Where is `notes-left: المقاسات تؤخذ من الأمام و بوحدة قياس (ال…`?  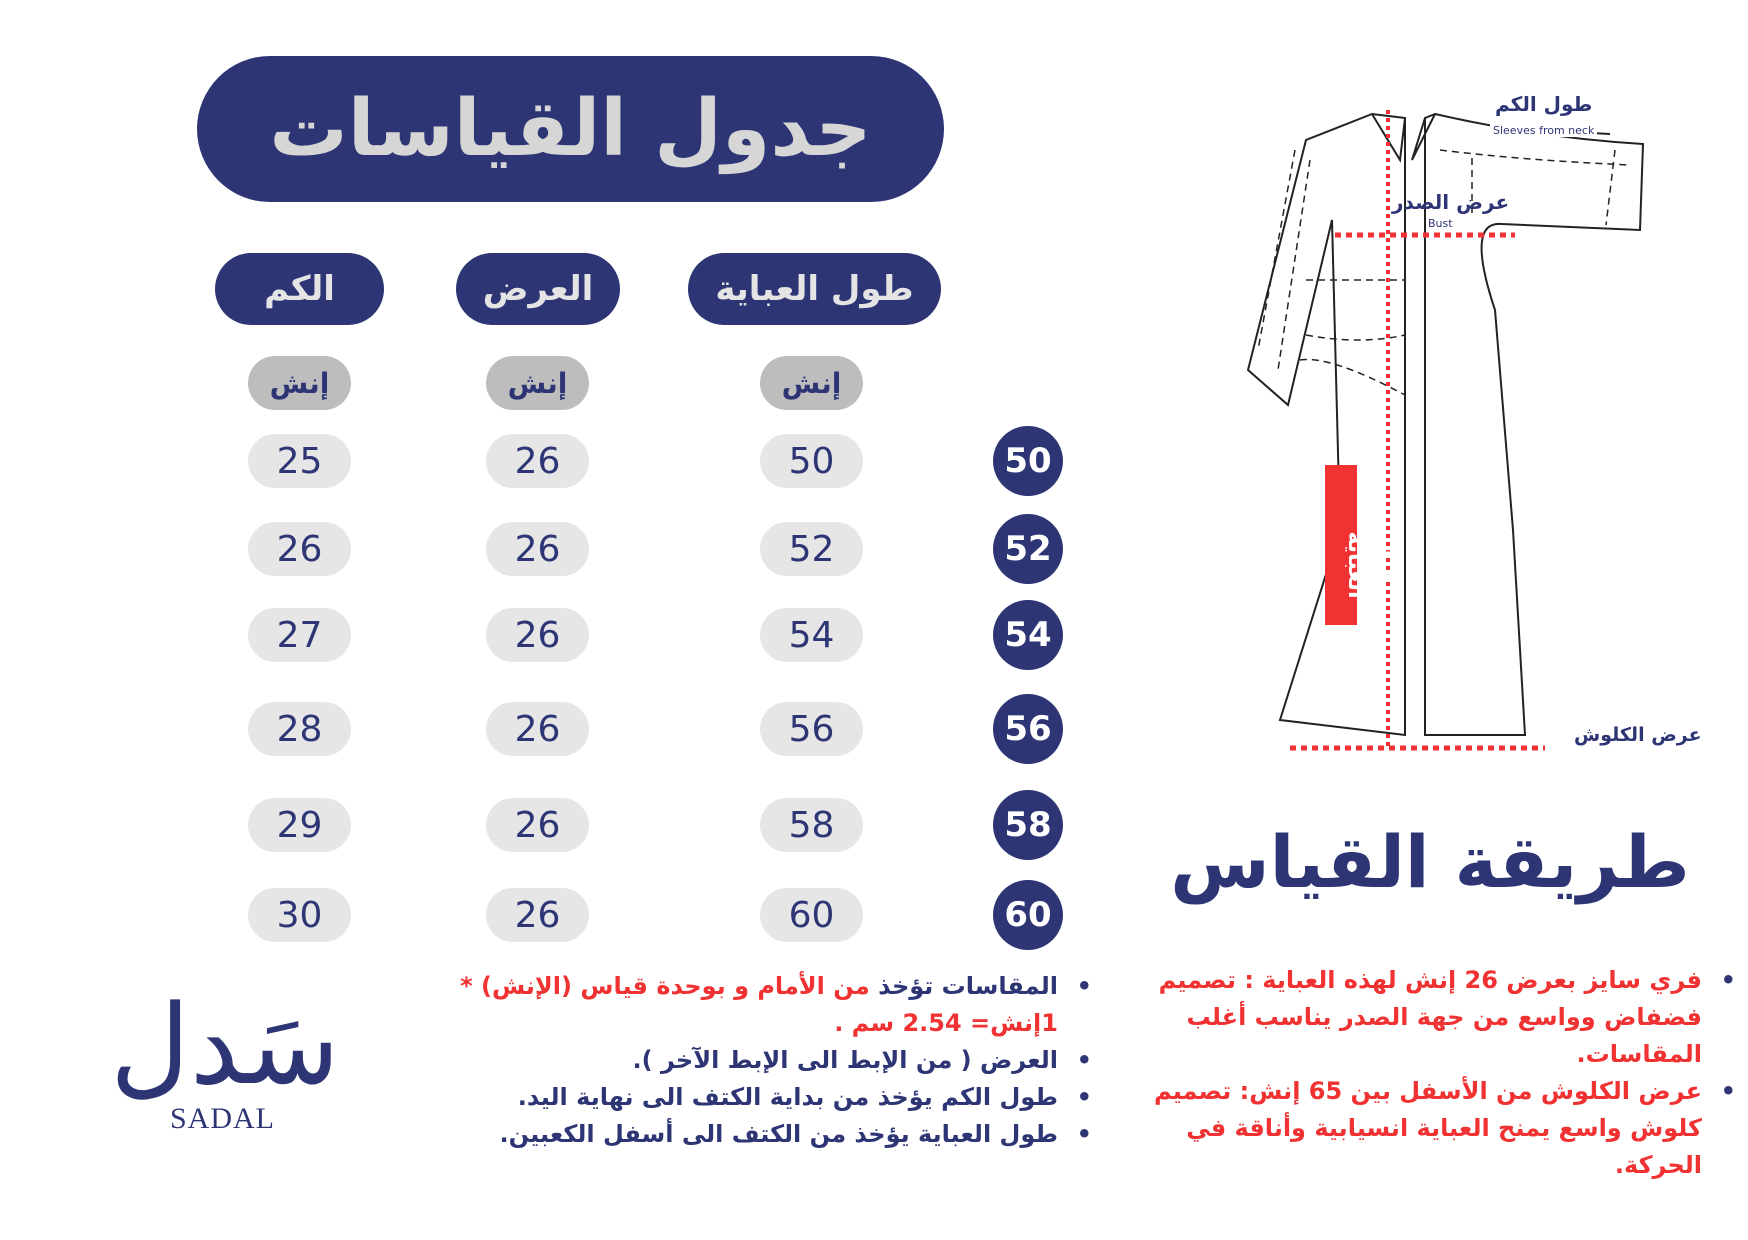 notes-left: المقاسات تؤخذ من الأمام و بوحدة قياس (ال… is located at coordinates (772, 1060).